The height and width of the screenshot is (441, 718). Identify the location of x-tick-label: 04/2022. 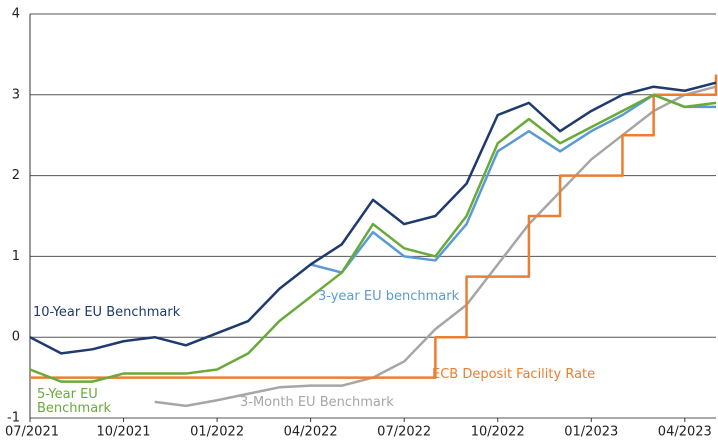
(311, 432).